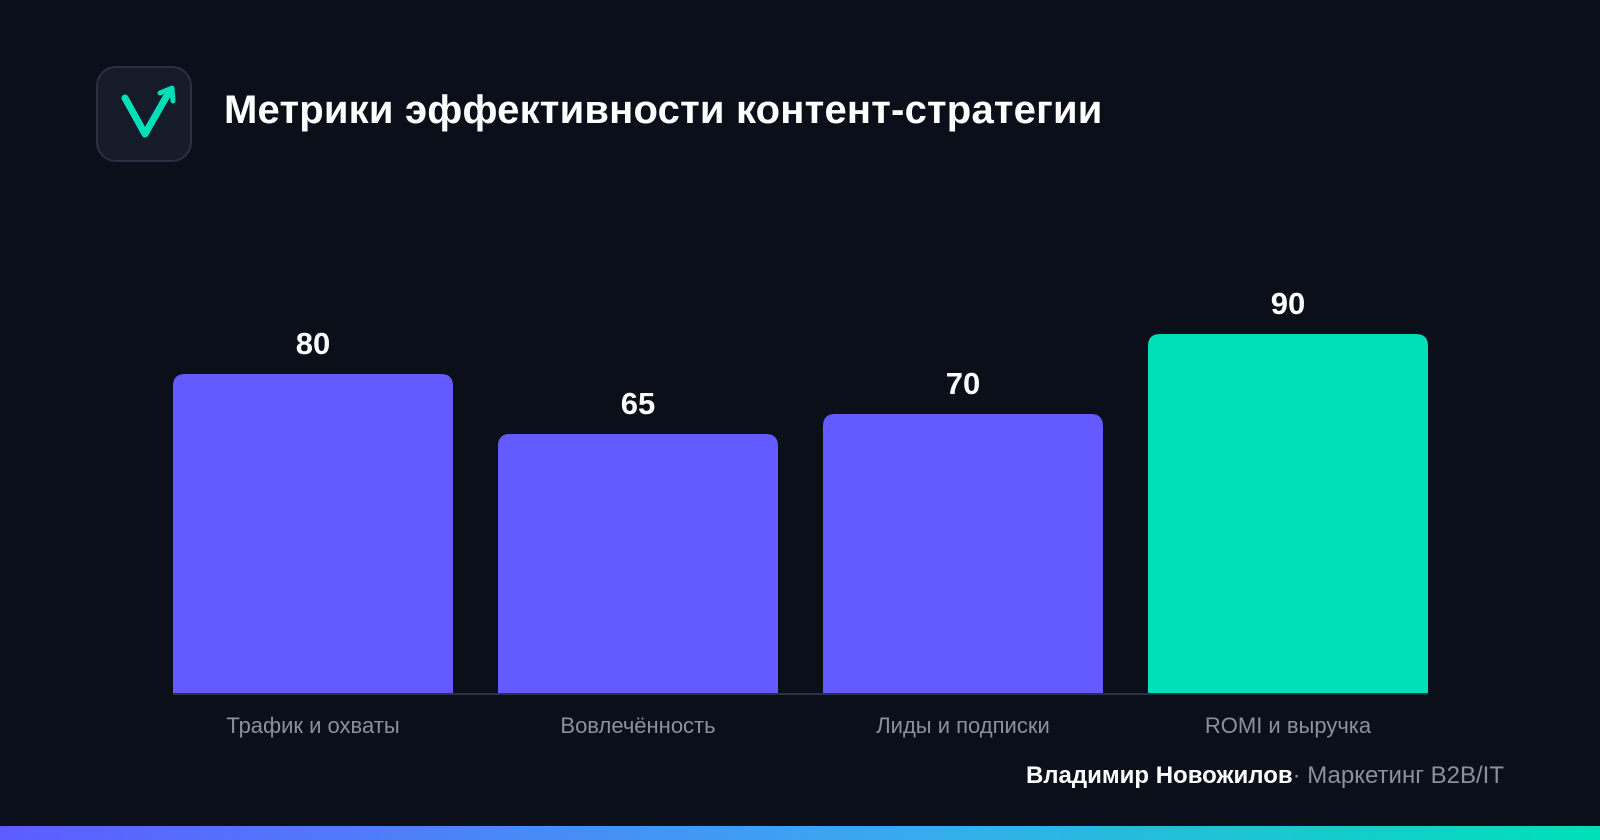 This screenshot has width=1600, height=840. I want to click on category-label-2: Вовлечённость, so click(637, 725).